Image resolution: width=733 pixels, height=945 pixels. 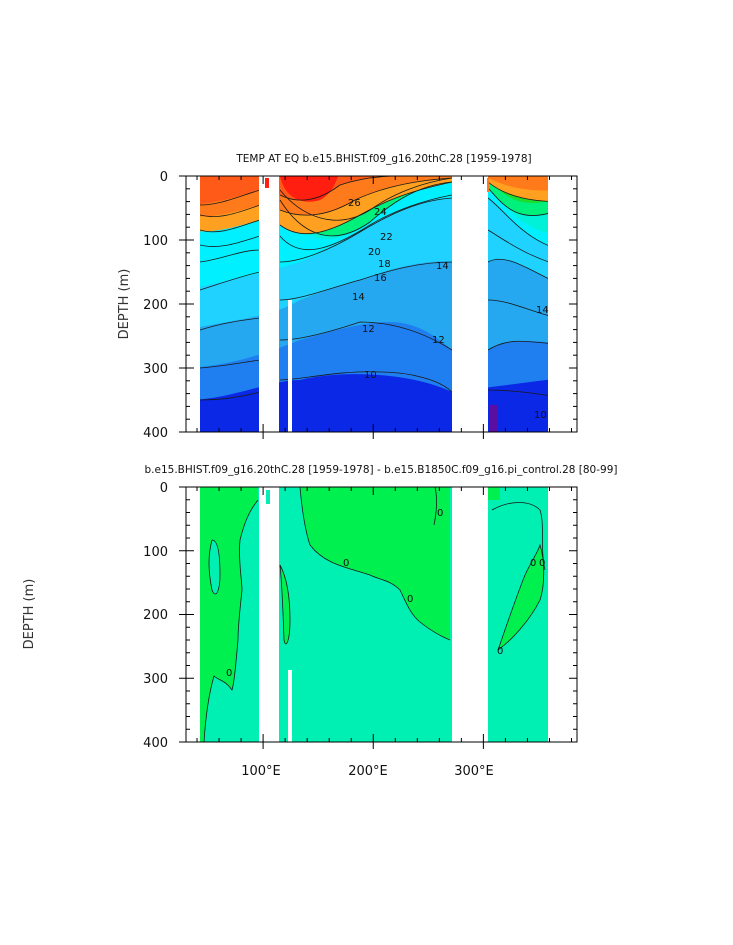 I want to click on diff-contour-labels: 0 0 0 0 0 0 0, so click(x=385, y=593).